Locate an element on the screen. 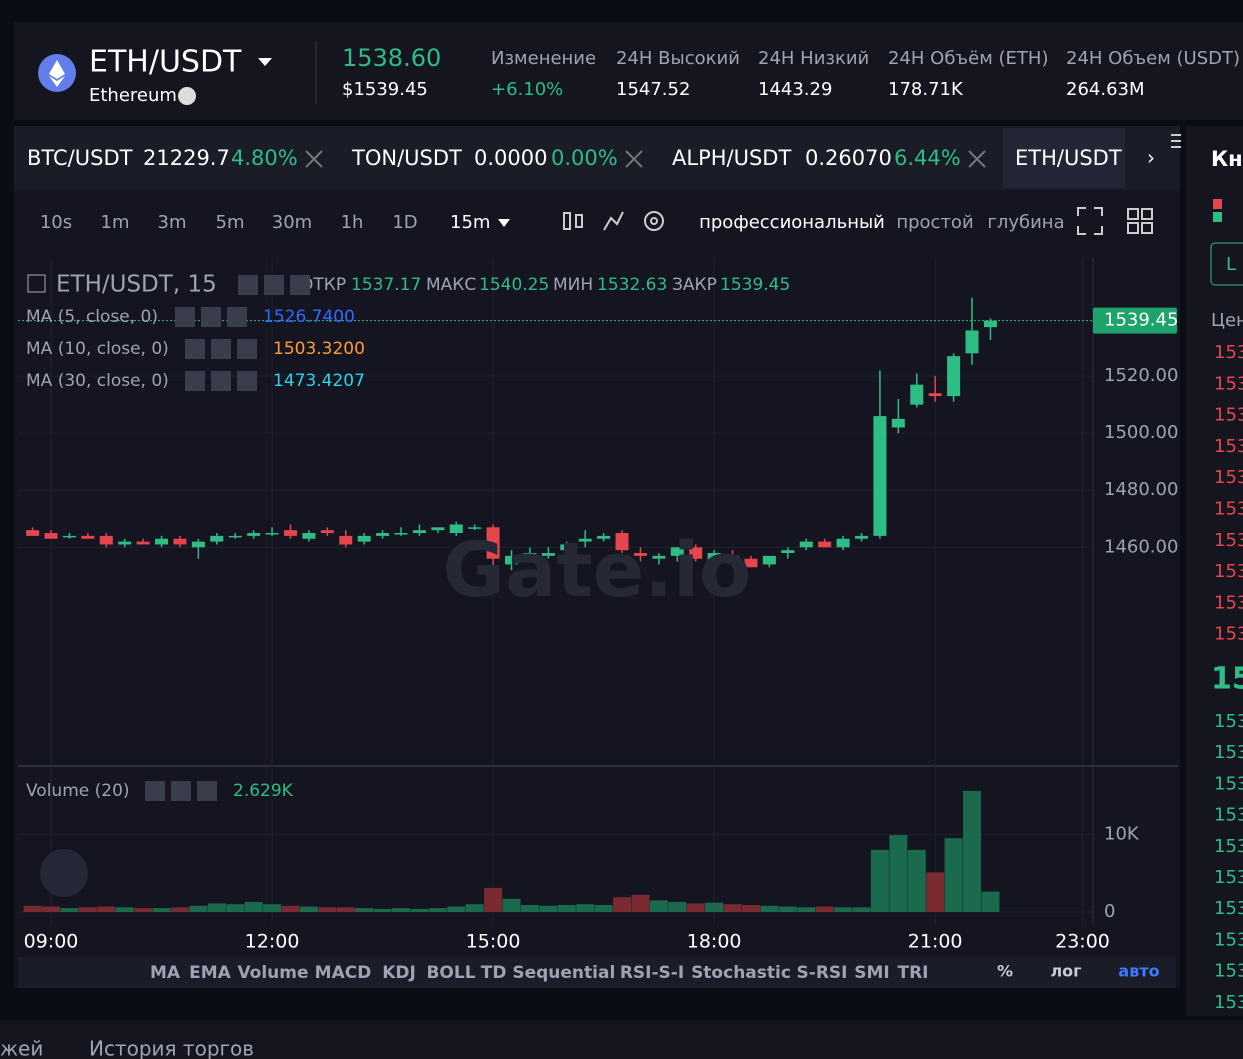 The height and width of the screenshot is (1059, 1243). indicator: KDJ is located at coordinates (399, 973).